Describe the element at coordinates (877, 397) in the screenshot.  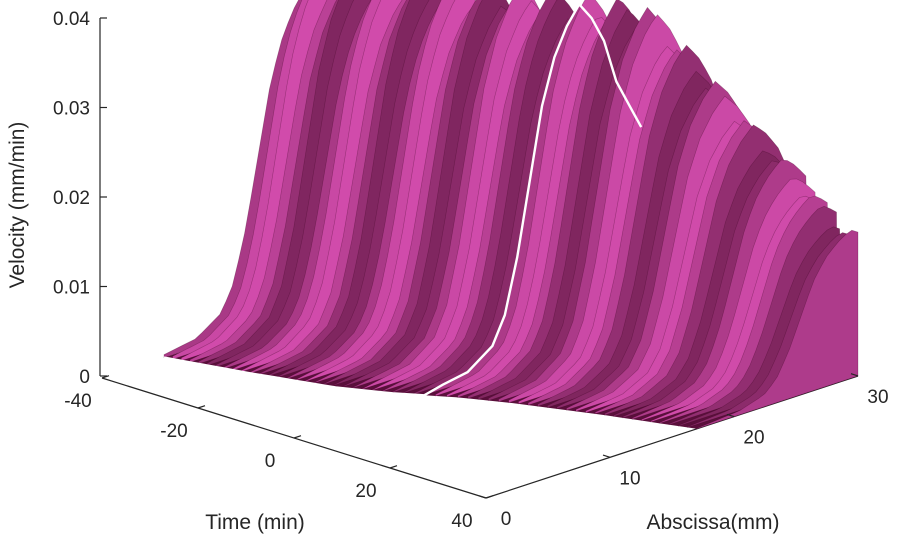
I see `y-tick-label: 30` at that location.